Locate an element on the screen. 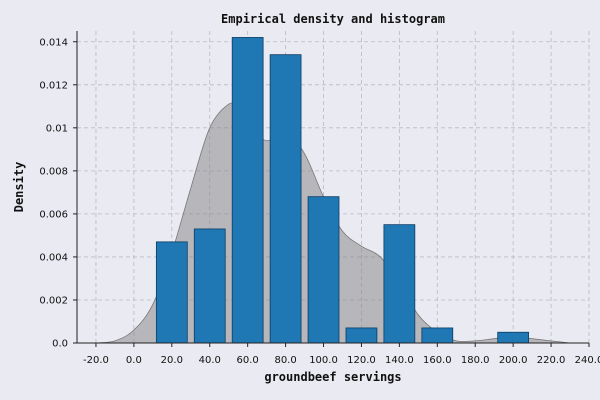 This screenshot has height=400, width=600. chart-title: Empirical density and histogram is located at coordinates (333, 19).